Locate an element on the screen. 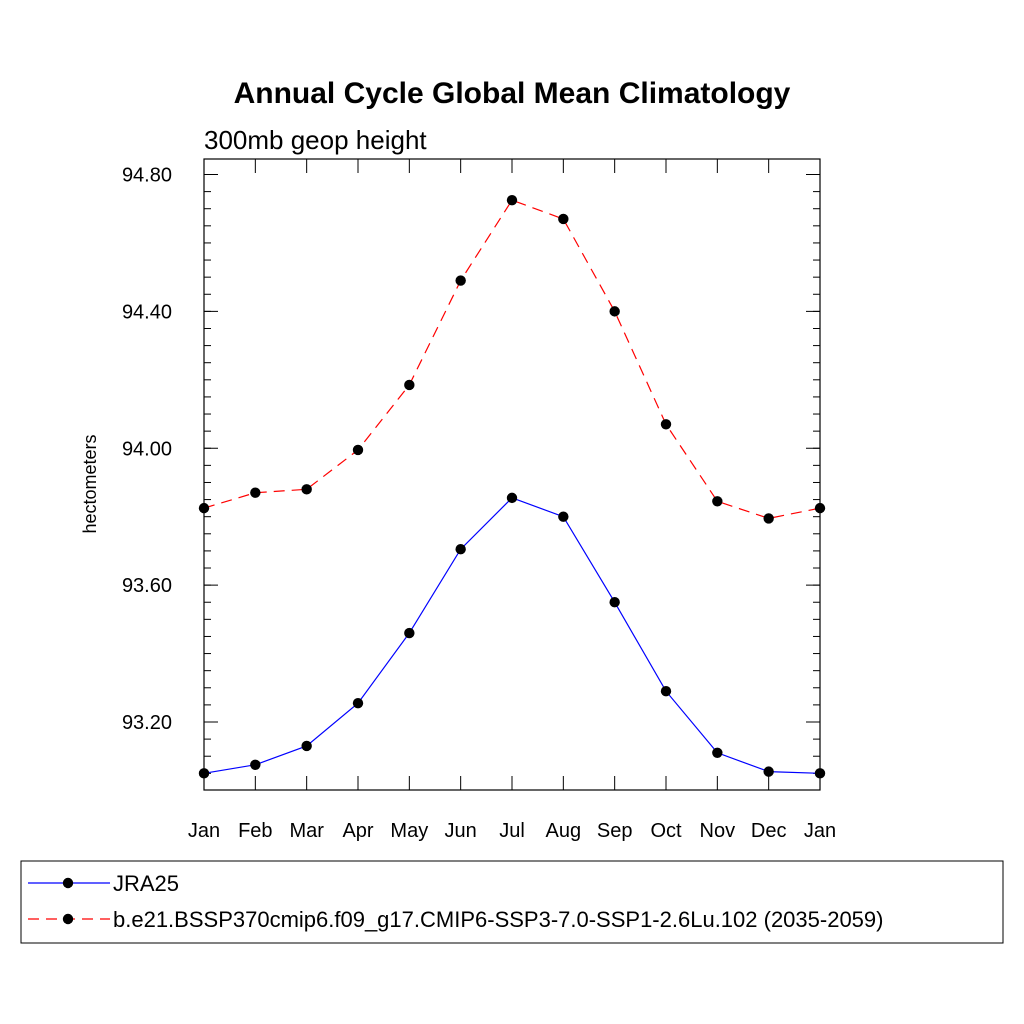 Image resolution: width=1024 pixels, height=1024 pixels. x-tick-label: Mar is located at coordinates (306, 831).